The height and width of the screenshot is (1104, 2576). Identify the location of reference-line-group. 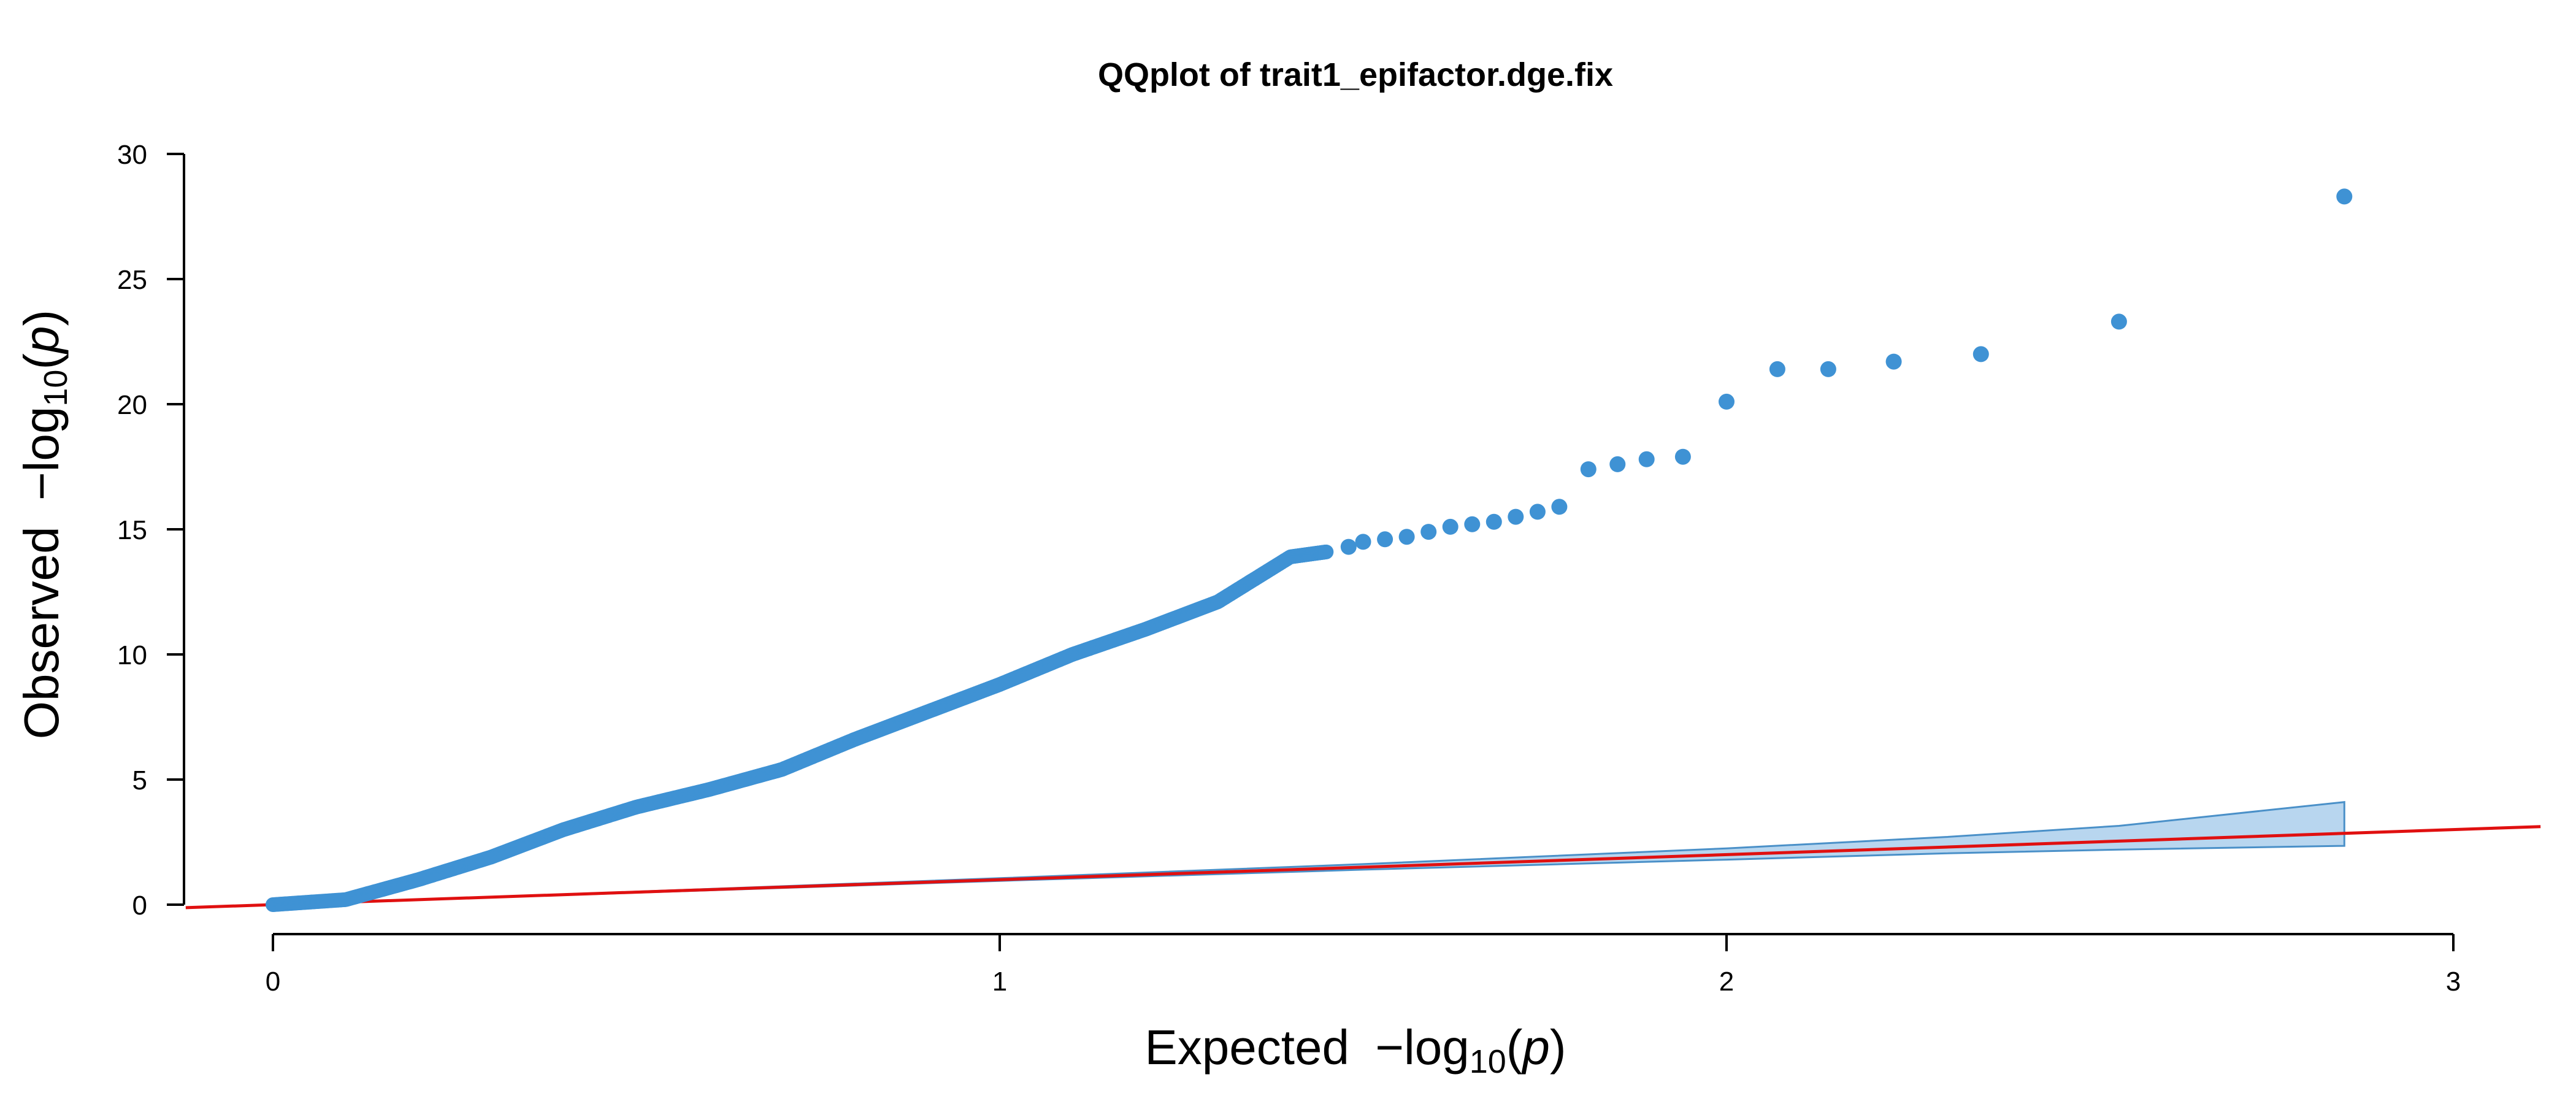
(1363, 867).